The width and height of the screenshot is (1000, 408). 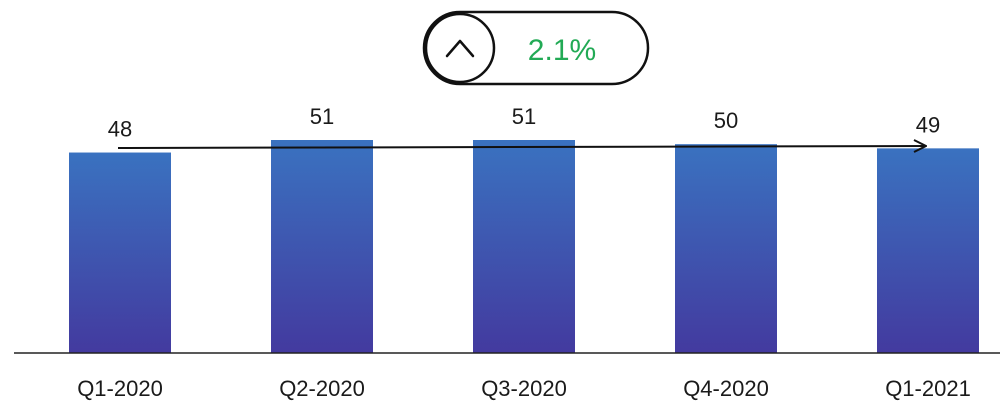 I want to click on data-label-q1-2020: 48, so click(x=120, y=129).